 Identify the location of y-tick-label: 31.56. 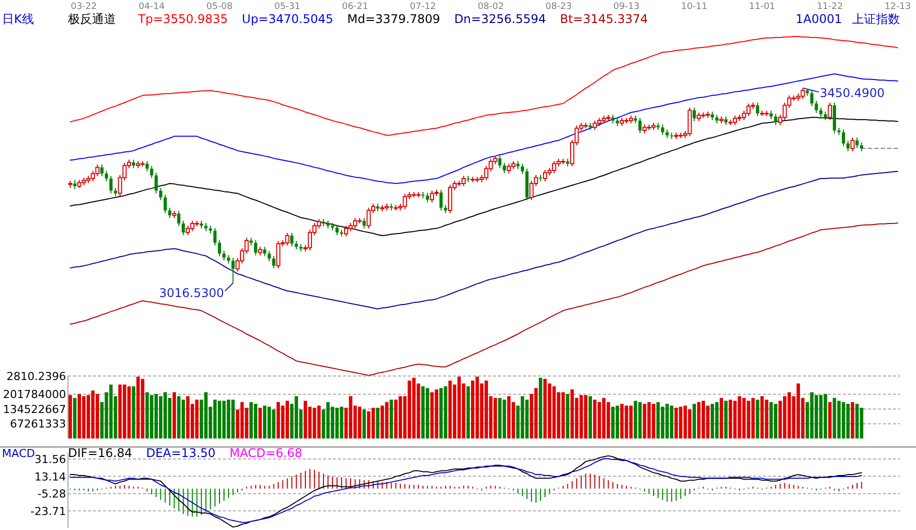
(50, 459).